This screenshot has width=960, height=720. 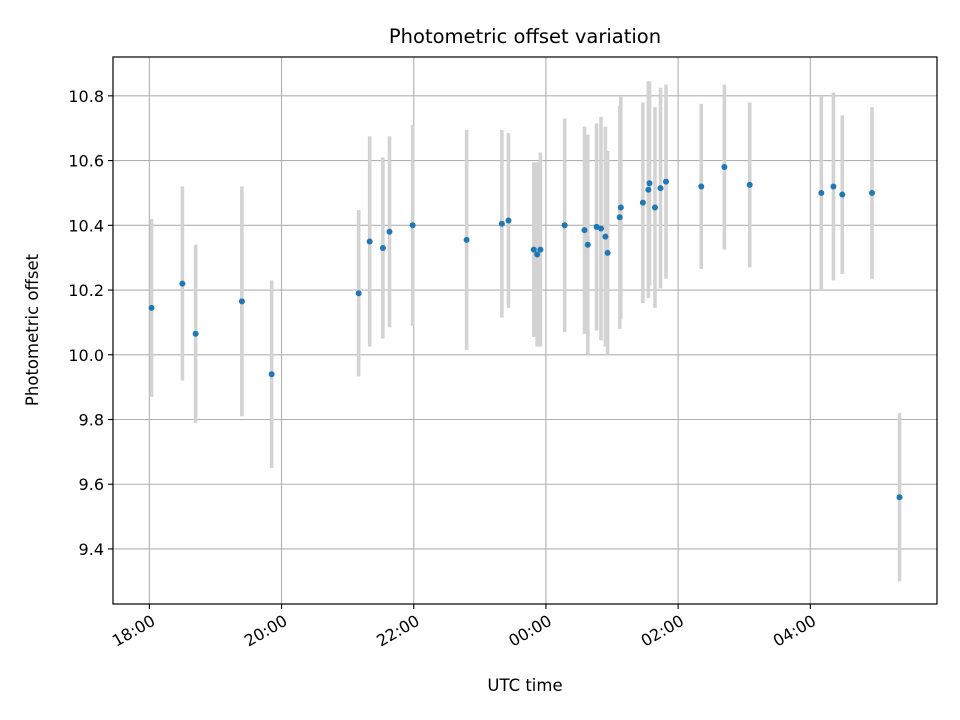 What do you see at coordinates (86, 161) in the screenshot?
I see `y-tick-label: 10.6` at bounding box center [86, 161].